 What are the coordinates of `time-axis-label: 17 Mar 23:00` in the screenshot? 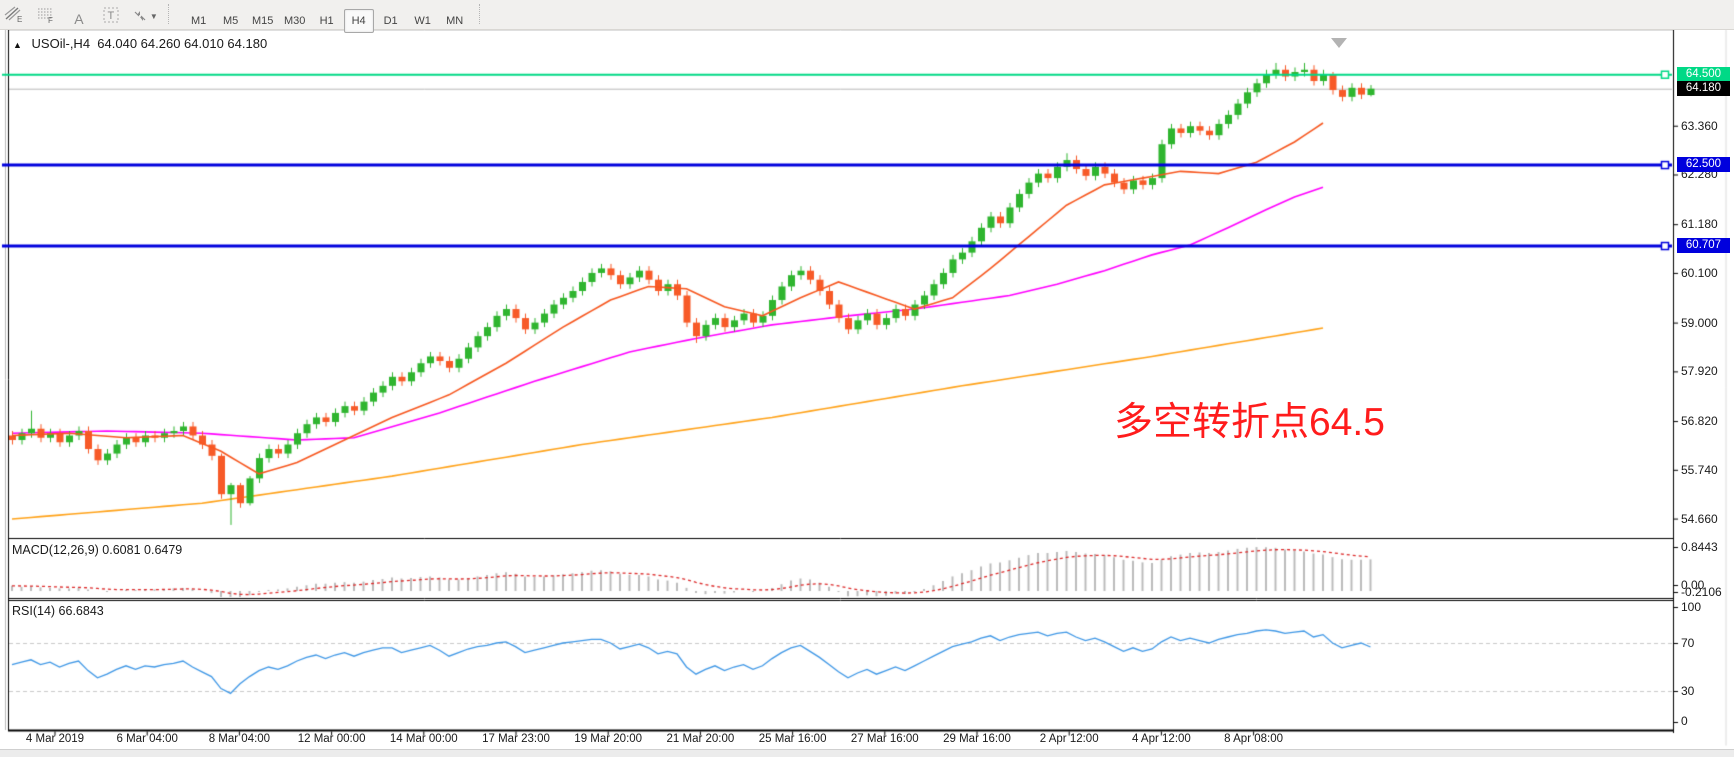 It's located at (516, 739).